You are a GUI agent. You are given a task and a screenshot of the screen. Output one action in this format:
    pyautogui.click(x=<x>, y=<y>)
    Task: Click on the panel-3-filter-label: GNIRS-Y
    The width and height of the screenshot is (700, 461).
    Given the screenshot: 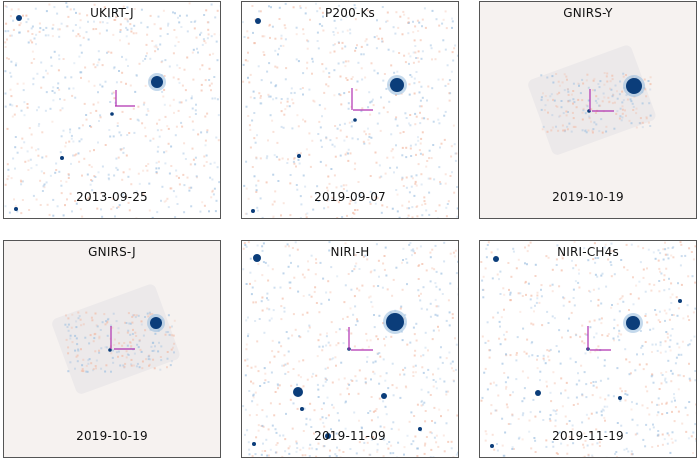 What is the action you would take?
    pyautogui.click(x=588, y=13)
    